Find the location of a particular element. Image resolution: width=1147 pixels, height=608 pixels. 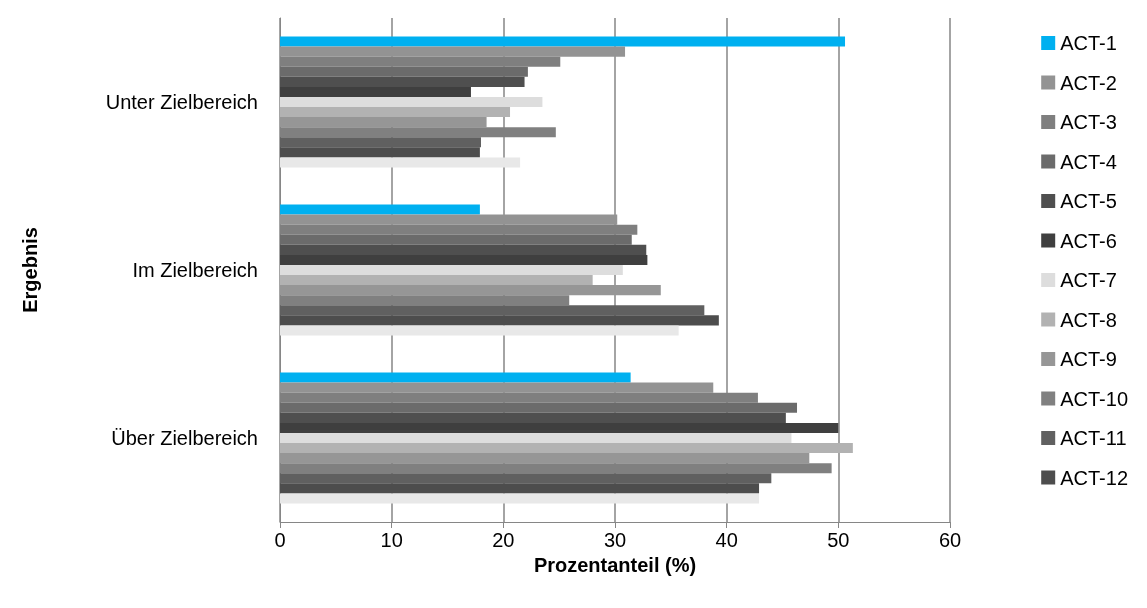

legend-label: ACT-7 is located at coordinates (1088, 280).